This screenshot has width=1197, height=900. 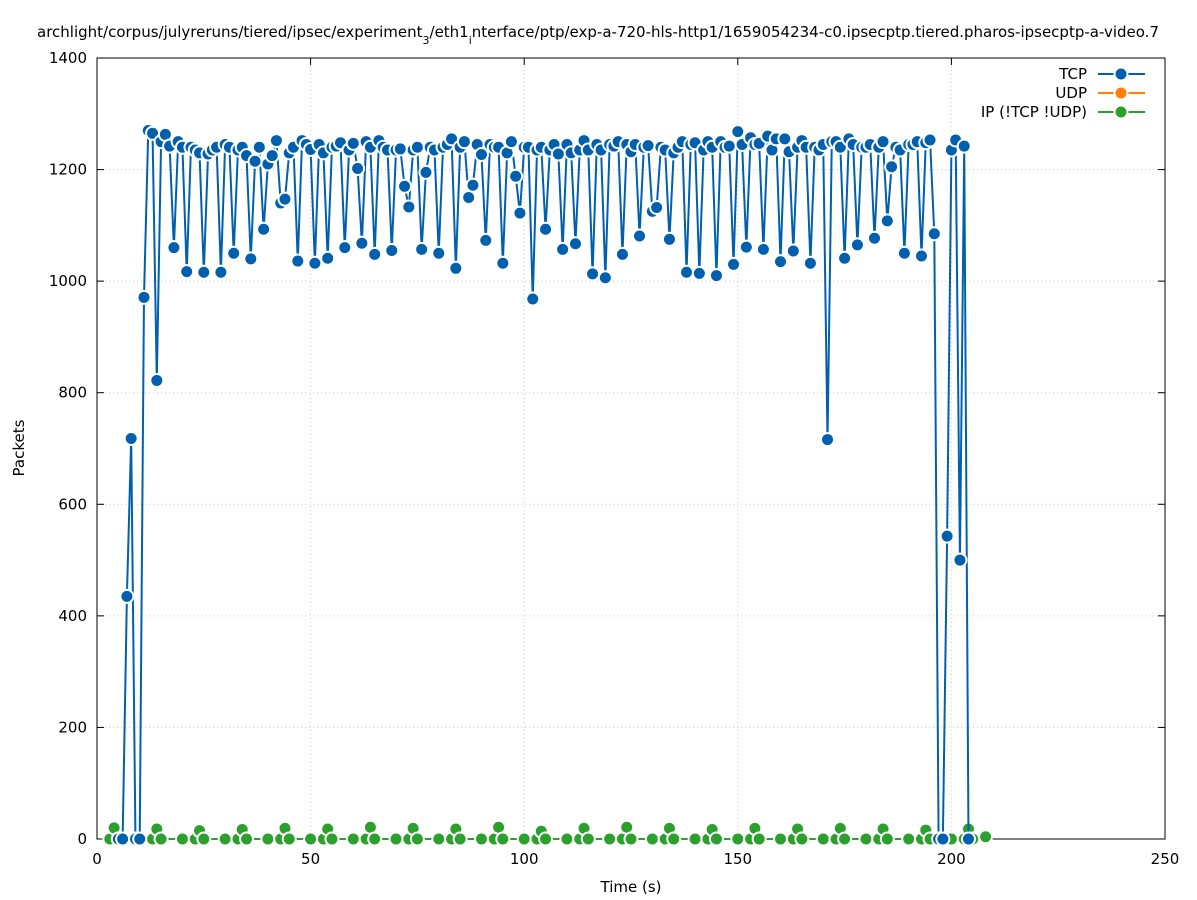 What do you see at coordinates (97, 859) in the screenshot?
I see `x-tick-label: 0` at bounding box center [97, 859].